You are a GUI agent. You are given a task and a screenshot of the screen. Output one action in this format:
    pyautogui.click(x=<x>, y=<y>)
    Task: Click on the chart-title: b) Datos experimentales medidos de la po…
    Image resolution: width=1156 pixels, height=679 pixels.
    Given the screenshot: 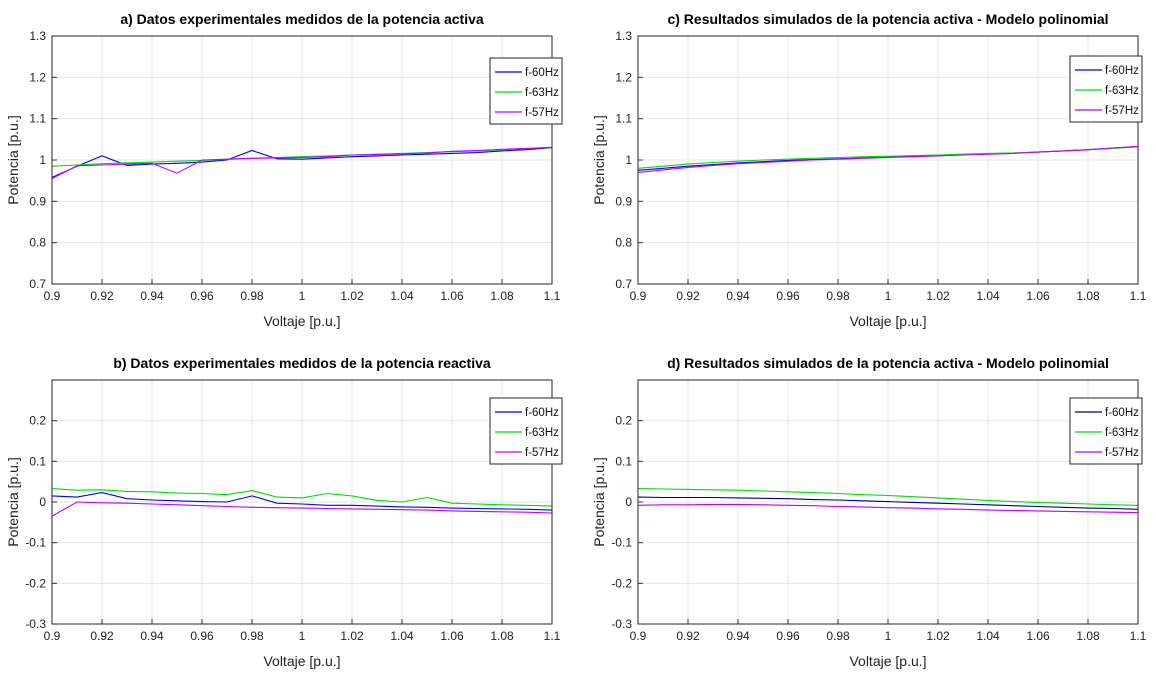 What is the action you would take?
    pyautogui.click(x=302, y=363)
    